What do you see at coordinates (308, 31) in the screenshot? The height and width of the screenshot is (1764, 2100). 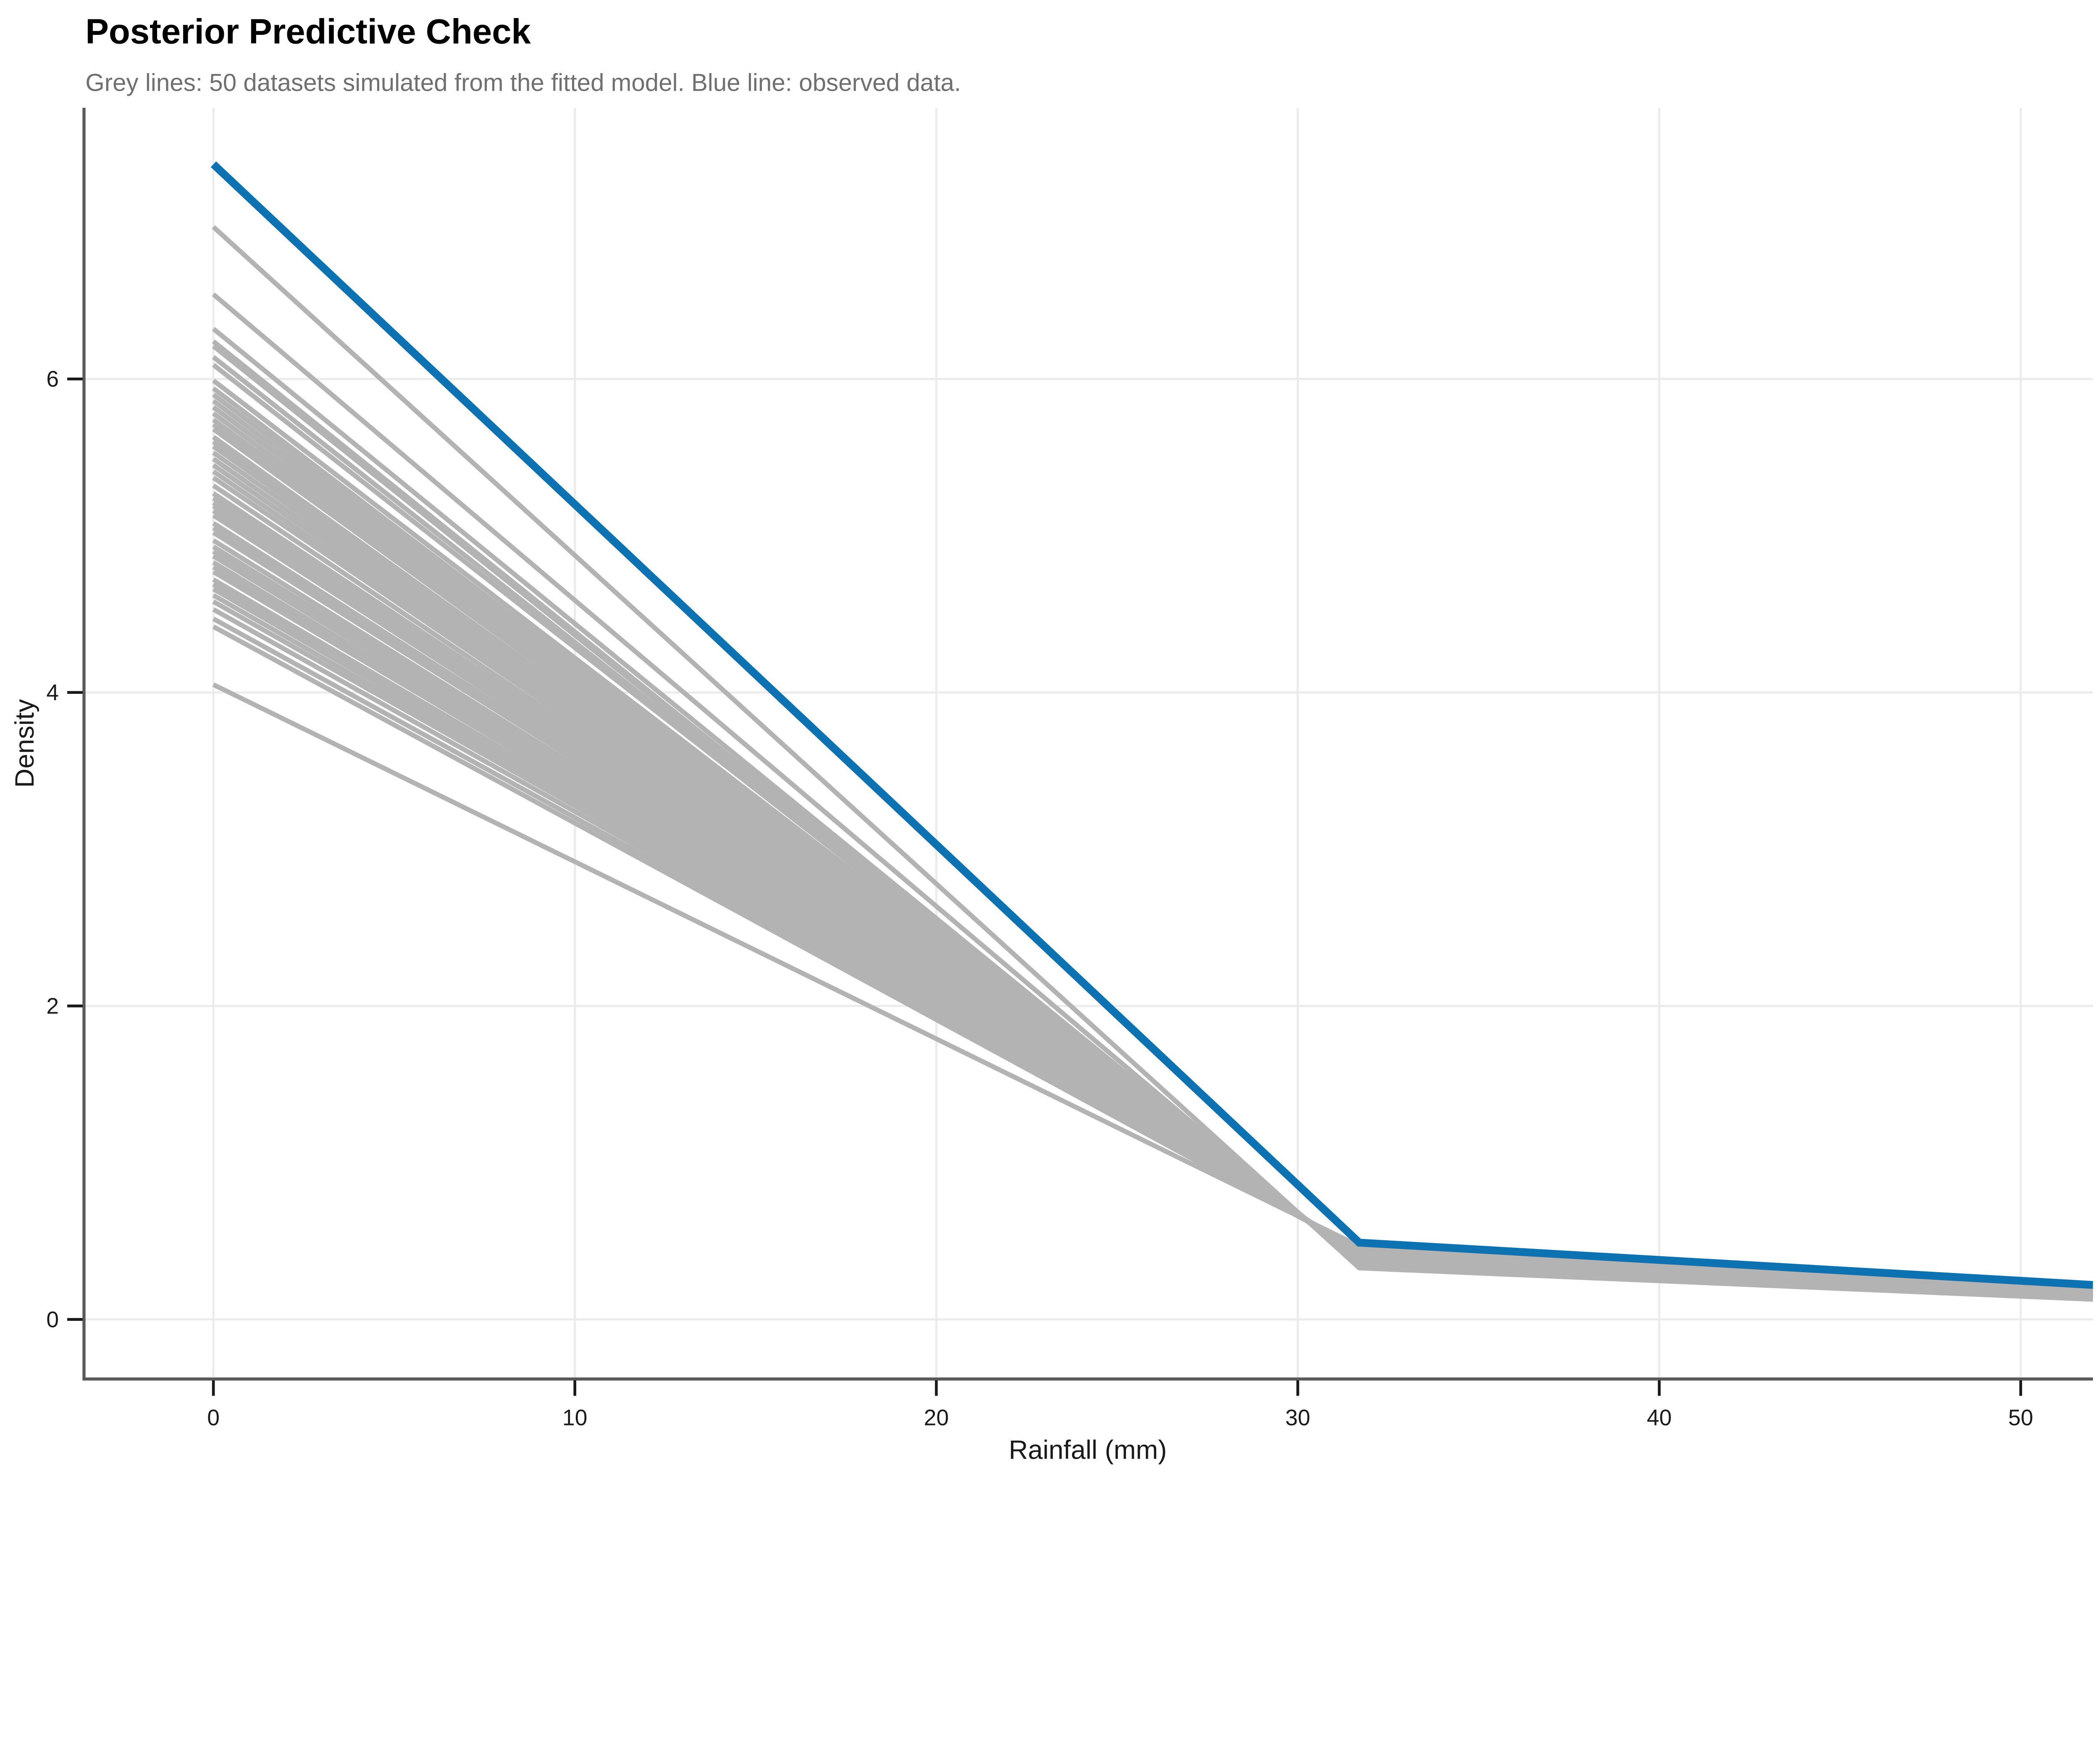 I see `chart-title: Posterior Predictive Check` at bounding box center [308, 31].